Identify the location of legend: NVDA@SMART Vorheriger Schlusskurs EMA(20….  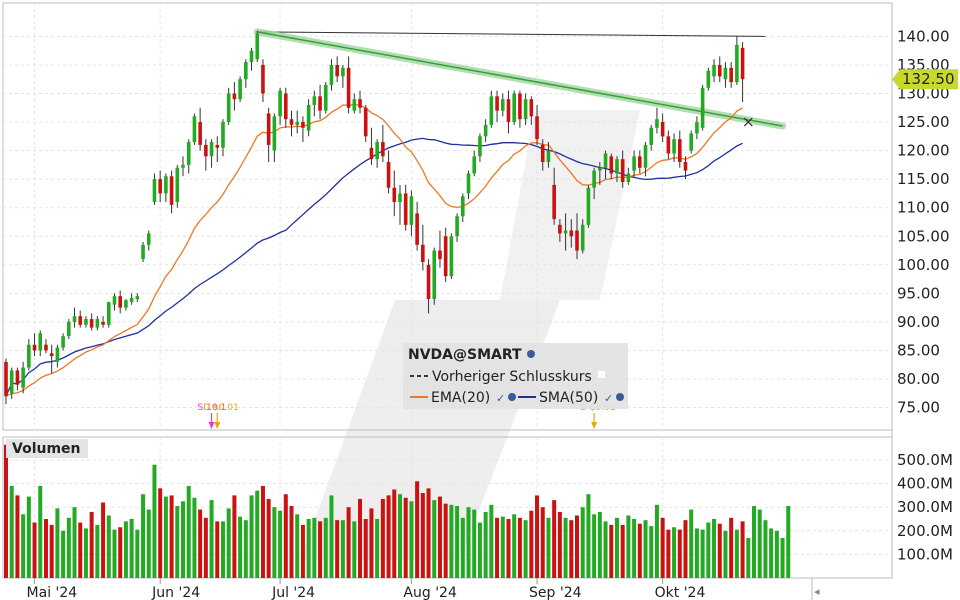
(515, 376).